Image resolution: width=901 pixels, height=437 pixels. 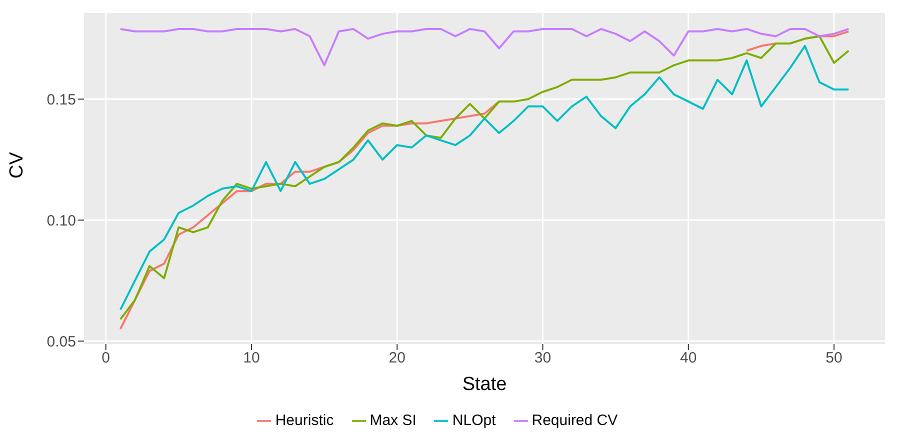 I want to click on x-tick-label: 40, so click(x=688, y=358).